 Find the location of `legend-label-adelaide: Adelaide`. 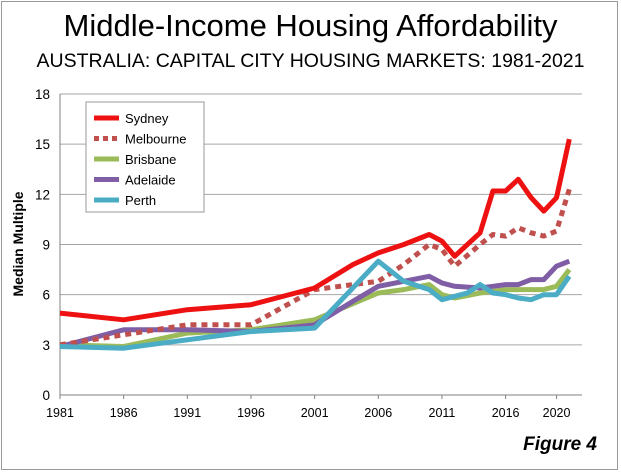

legend-label-adelaide: Adelaide is located at coordinates (150, 180).